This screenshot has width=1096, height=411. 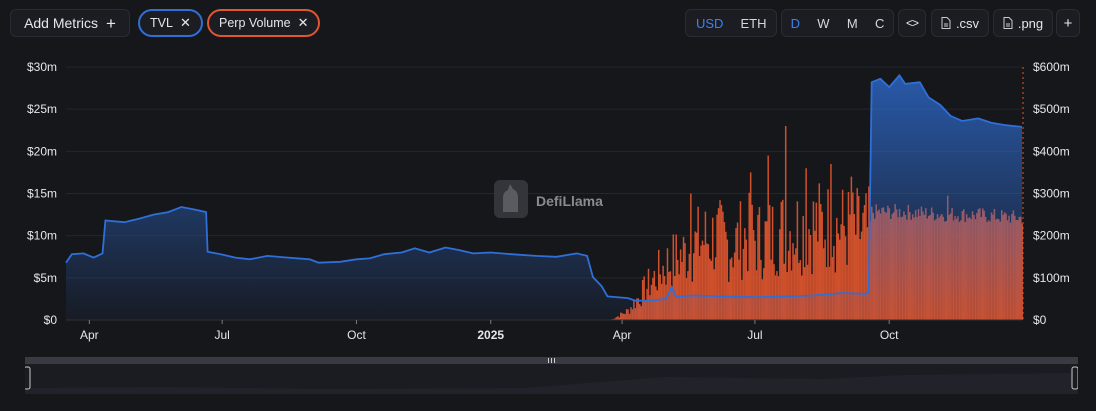 I want to click on y-left-tick-label: $5m, so click(x=45, y=278).